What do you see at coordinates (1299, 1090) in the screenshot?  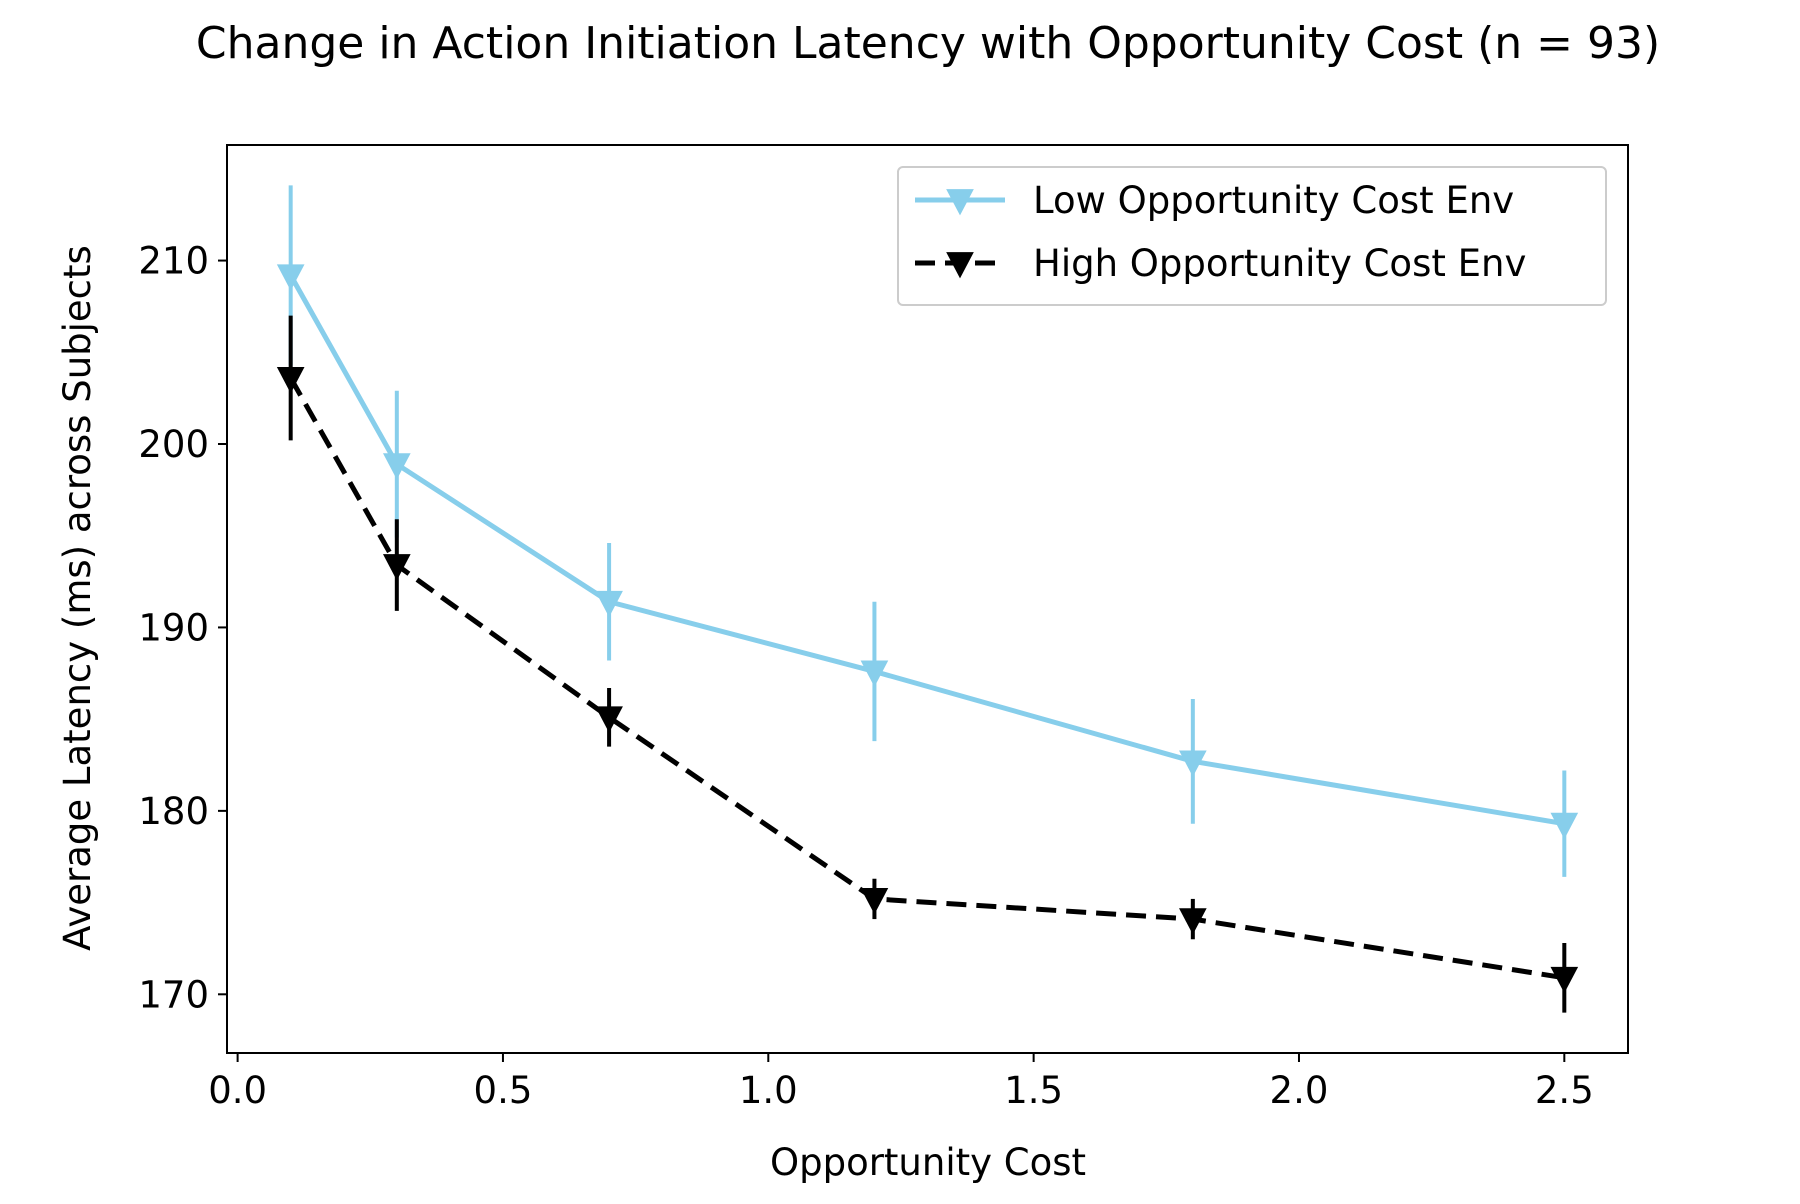 I see `x-tick-label: 2.0` at bounding box center [1299, 1090].